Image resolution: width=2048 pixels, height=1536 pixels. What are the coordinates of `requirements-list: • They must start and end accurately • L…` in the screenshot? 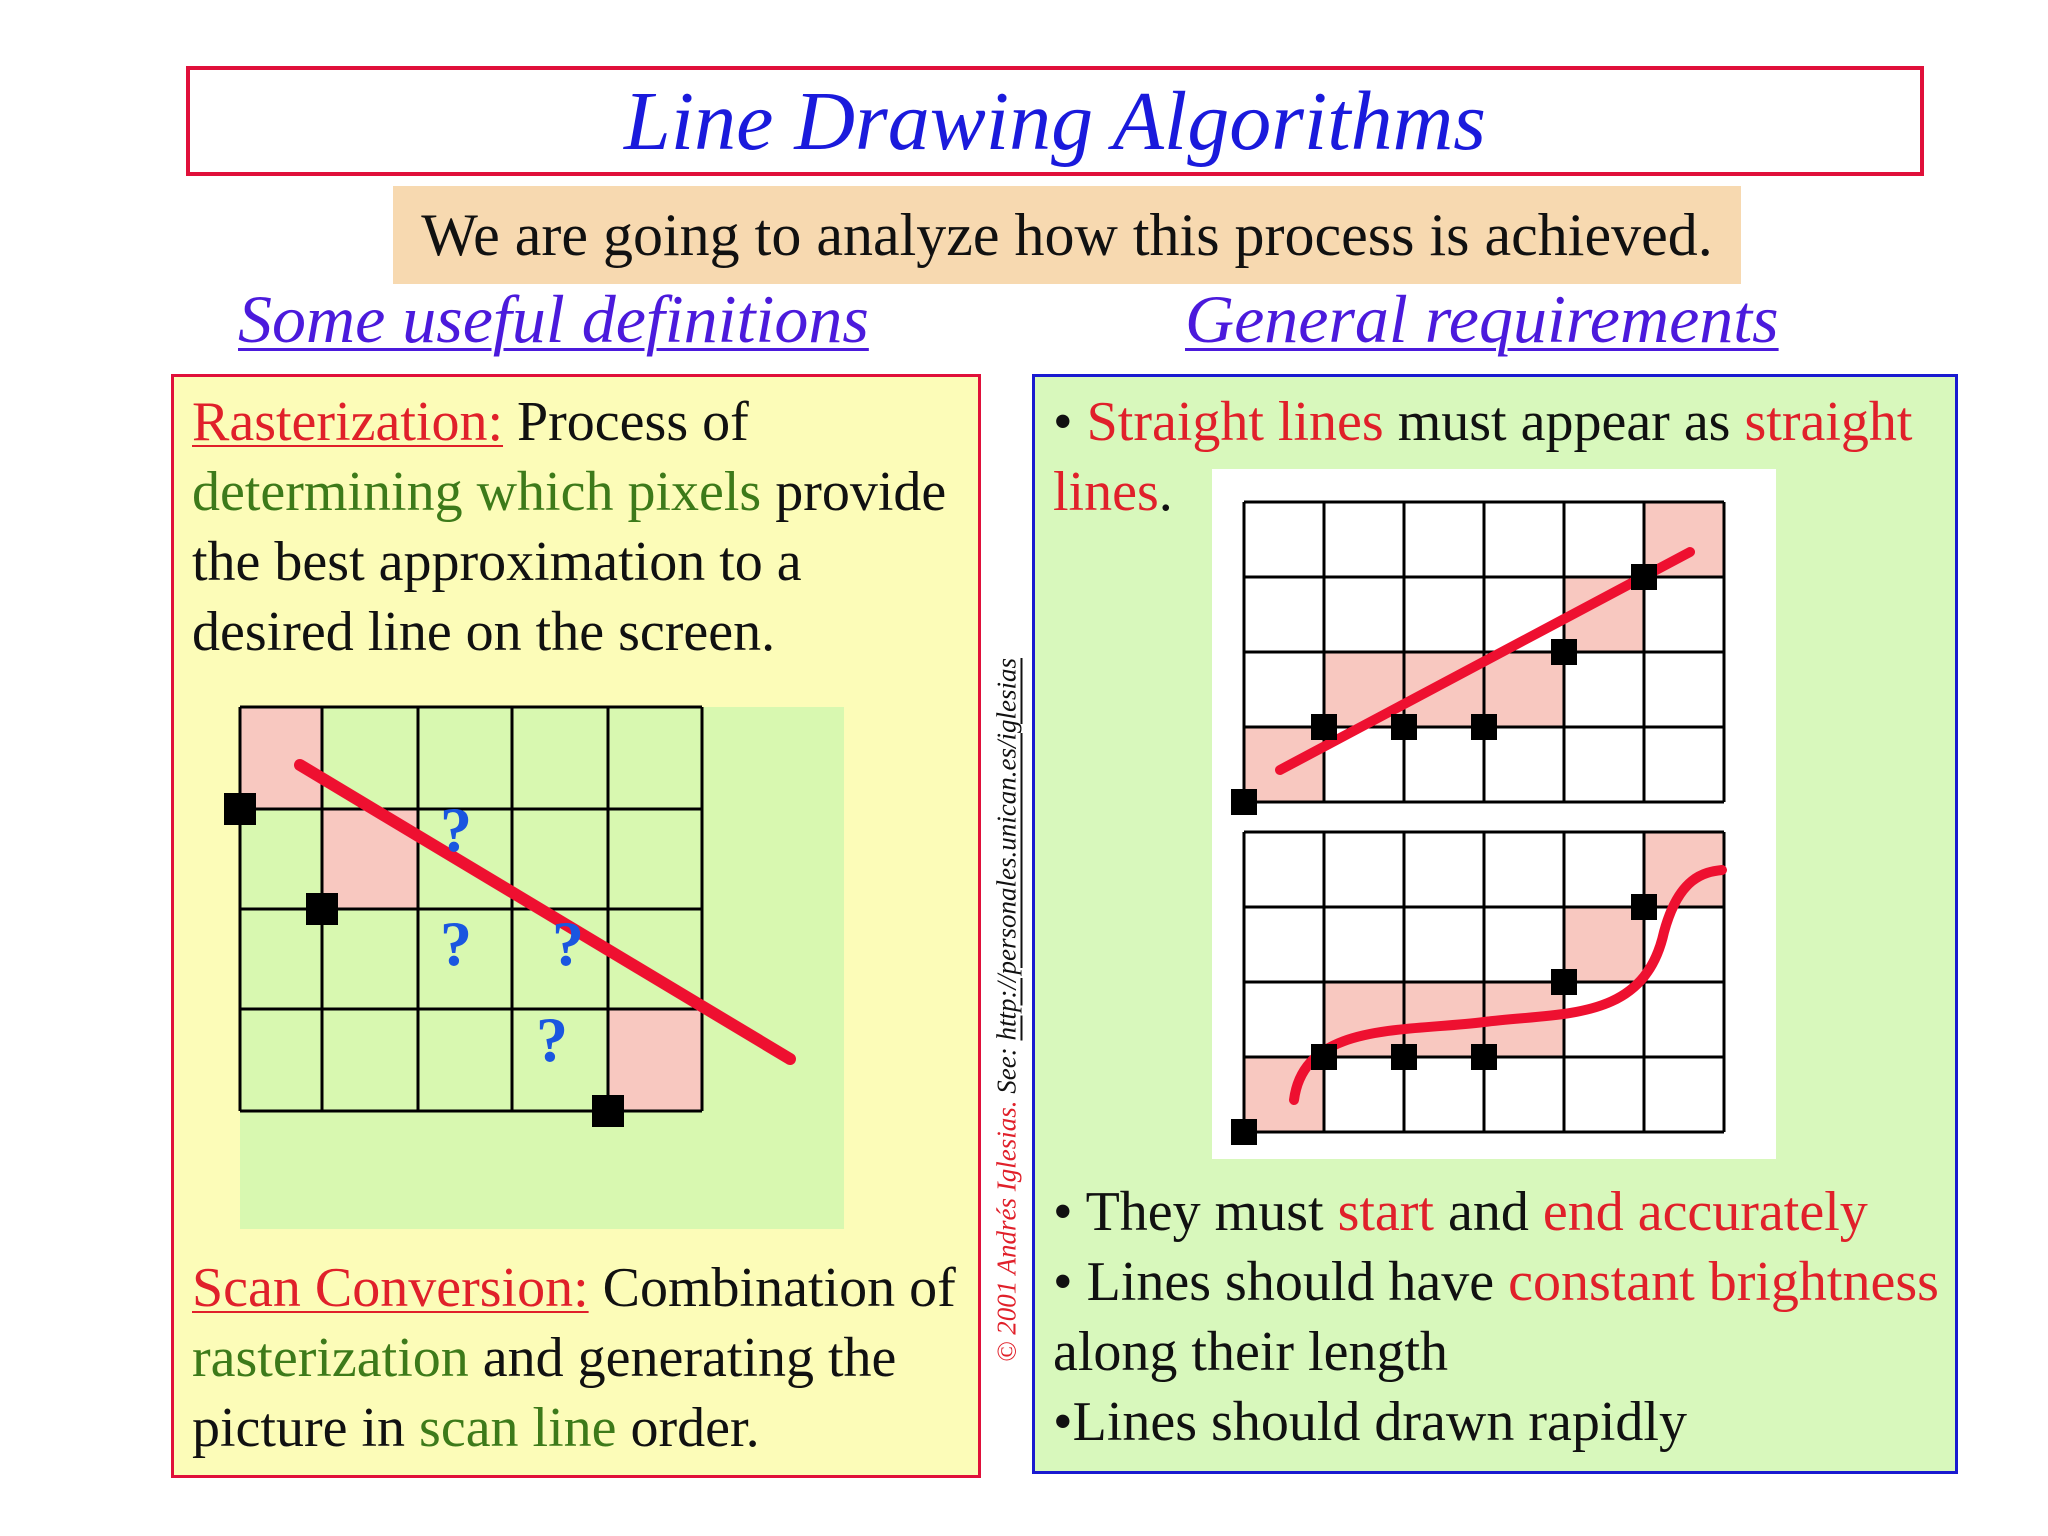 It's located at (1503, 1317).